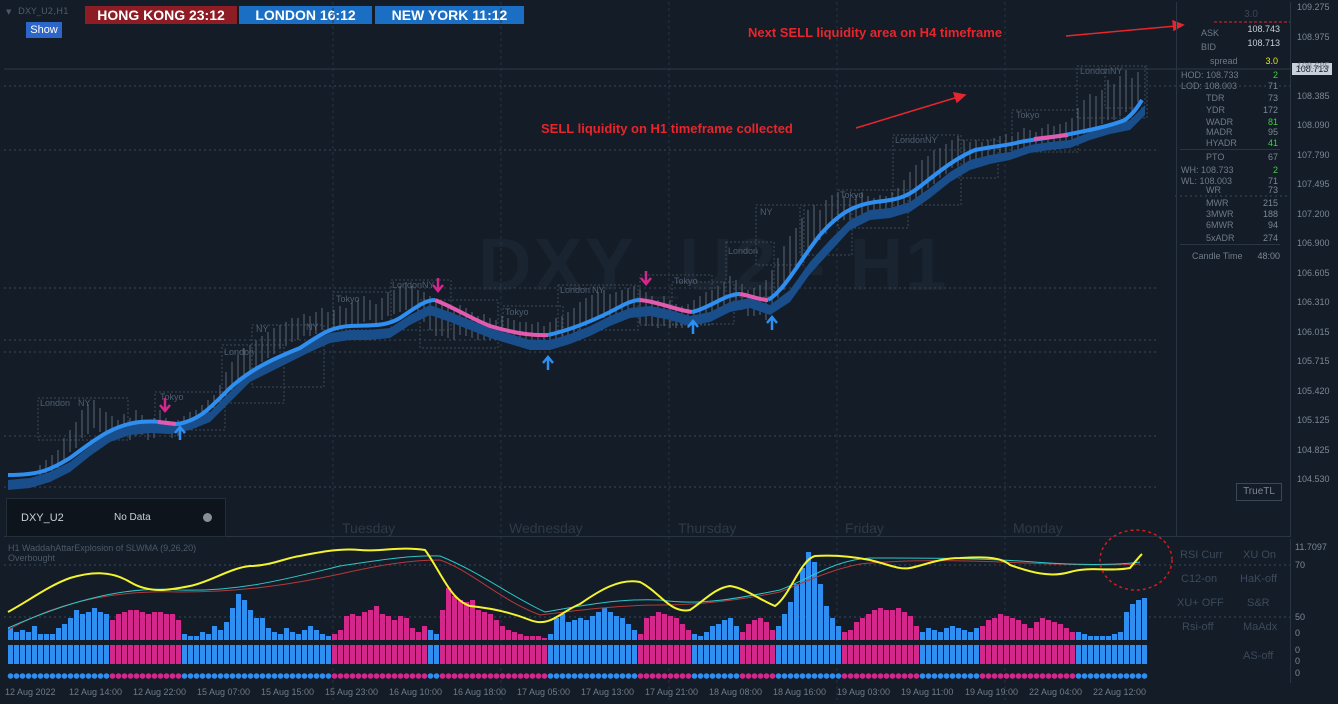 The height and width of the screenshot is (704, 1338). Describe the element at coordinates (42, 518) in the screenshot. I see `data-box-symbol: DXY_U2` at that location.